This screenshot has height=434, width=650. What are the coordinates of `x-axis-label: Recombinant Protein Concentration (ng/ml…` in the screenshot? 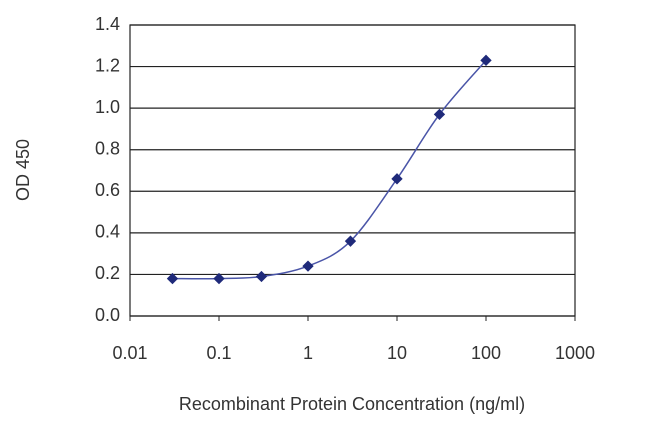 It's located at (352, 404).